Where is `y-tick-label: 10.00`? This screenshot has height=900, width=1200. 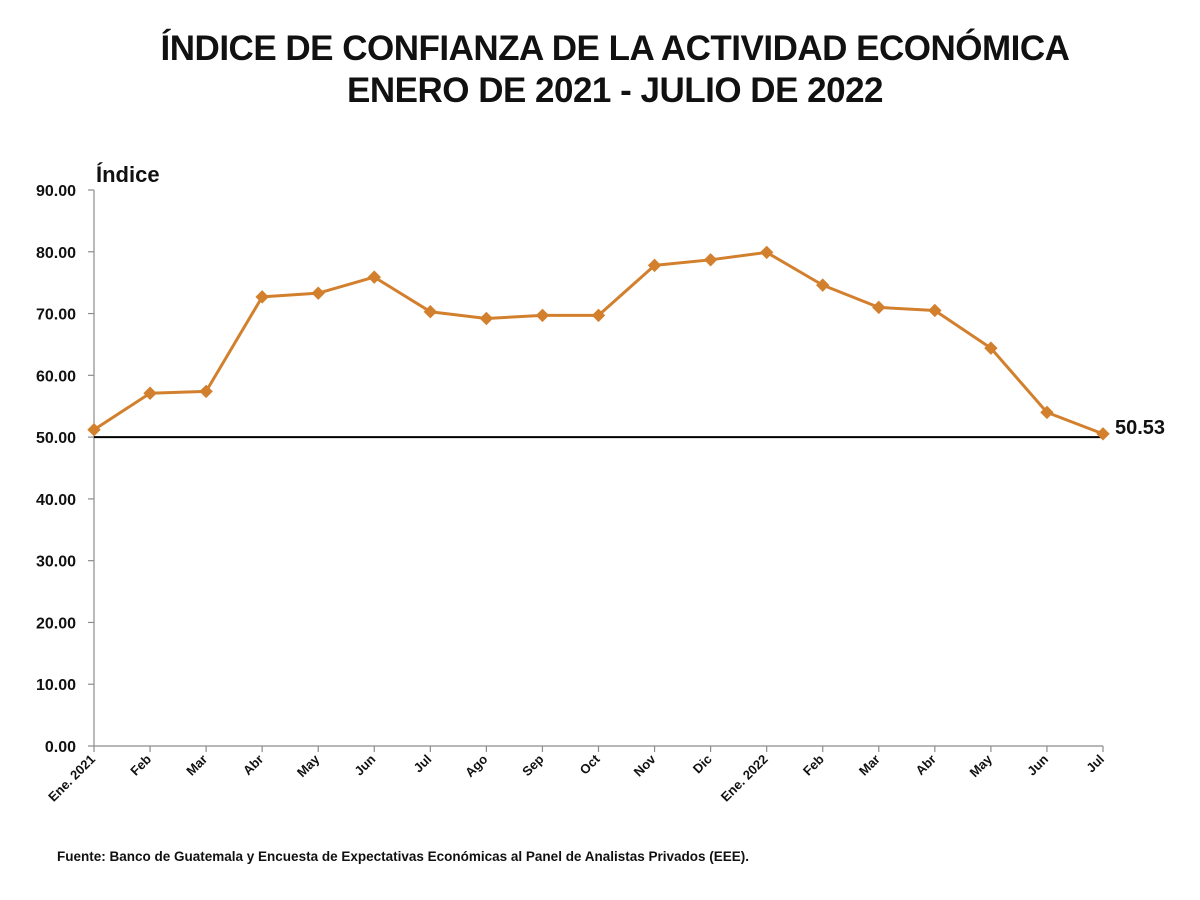 y-tick-label: 10.00 is located at coordinates (56, 685).